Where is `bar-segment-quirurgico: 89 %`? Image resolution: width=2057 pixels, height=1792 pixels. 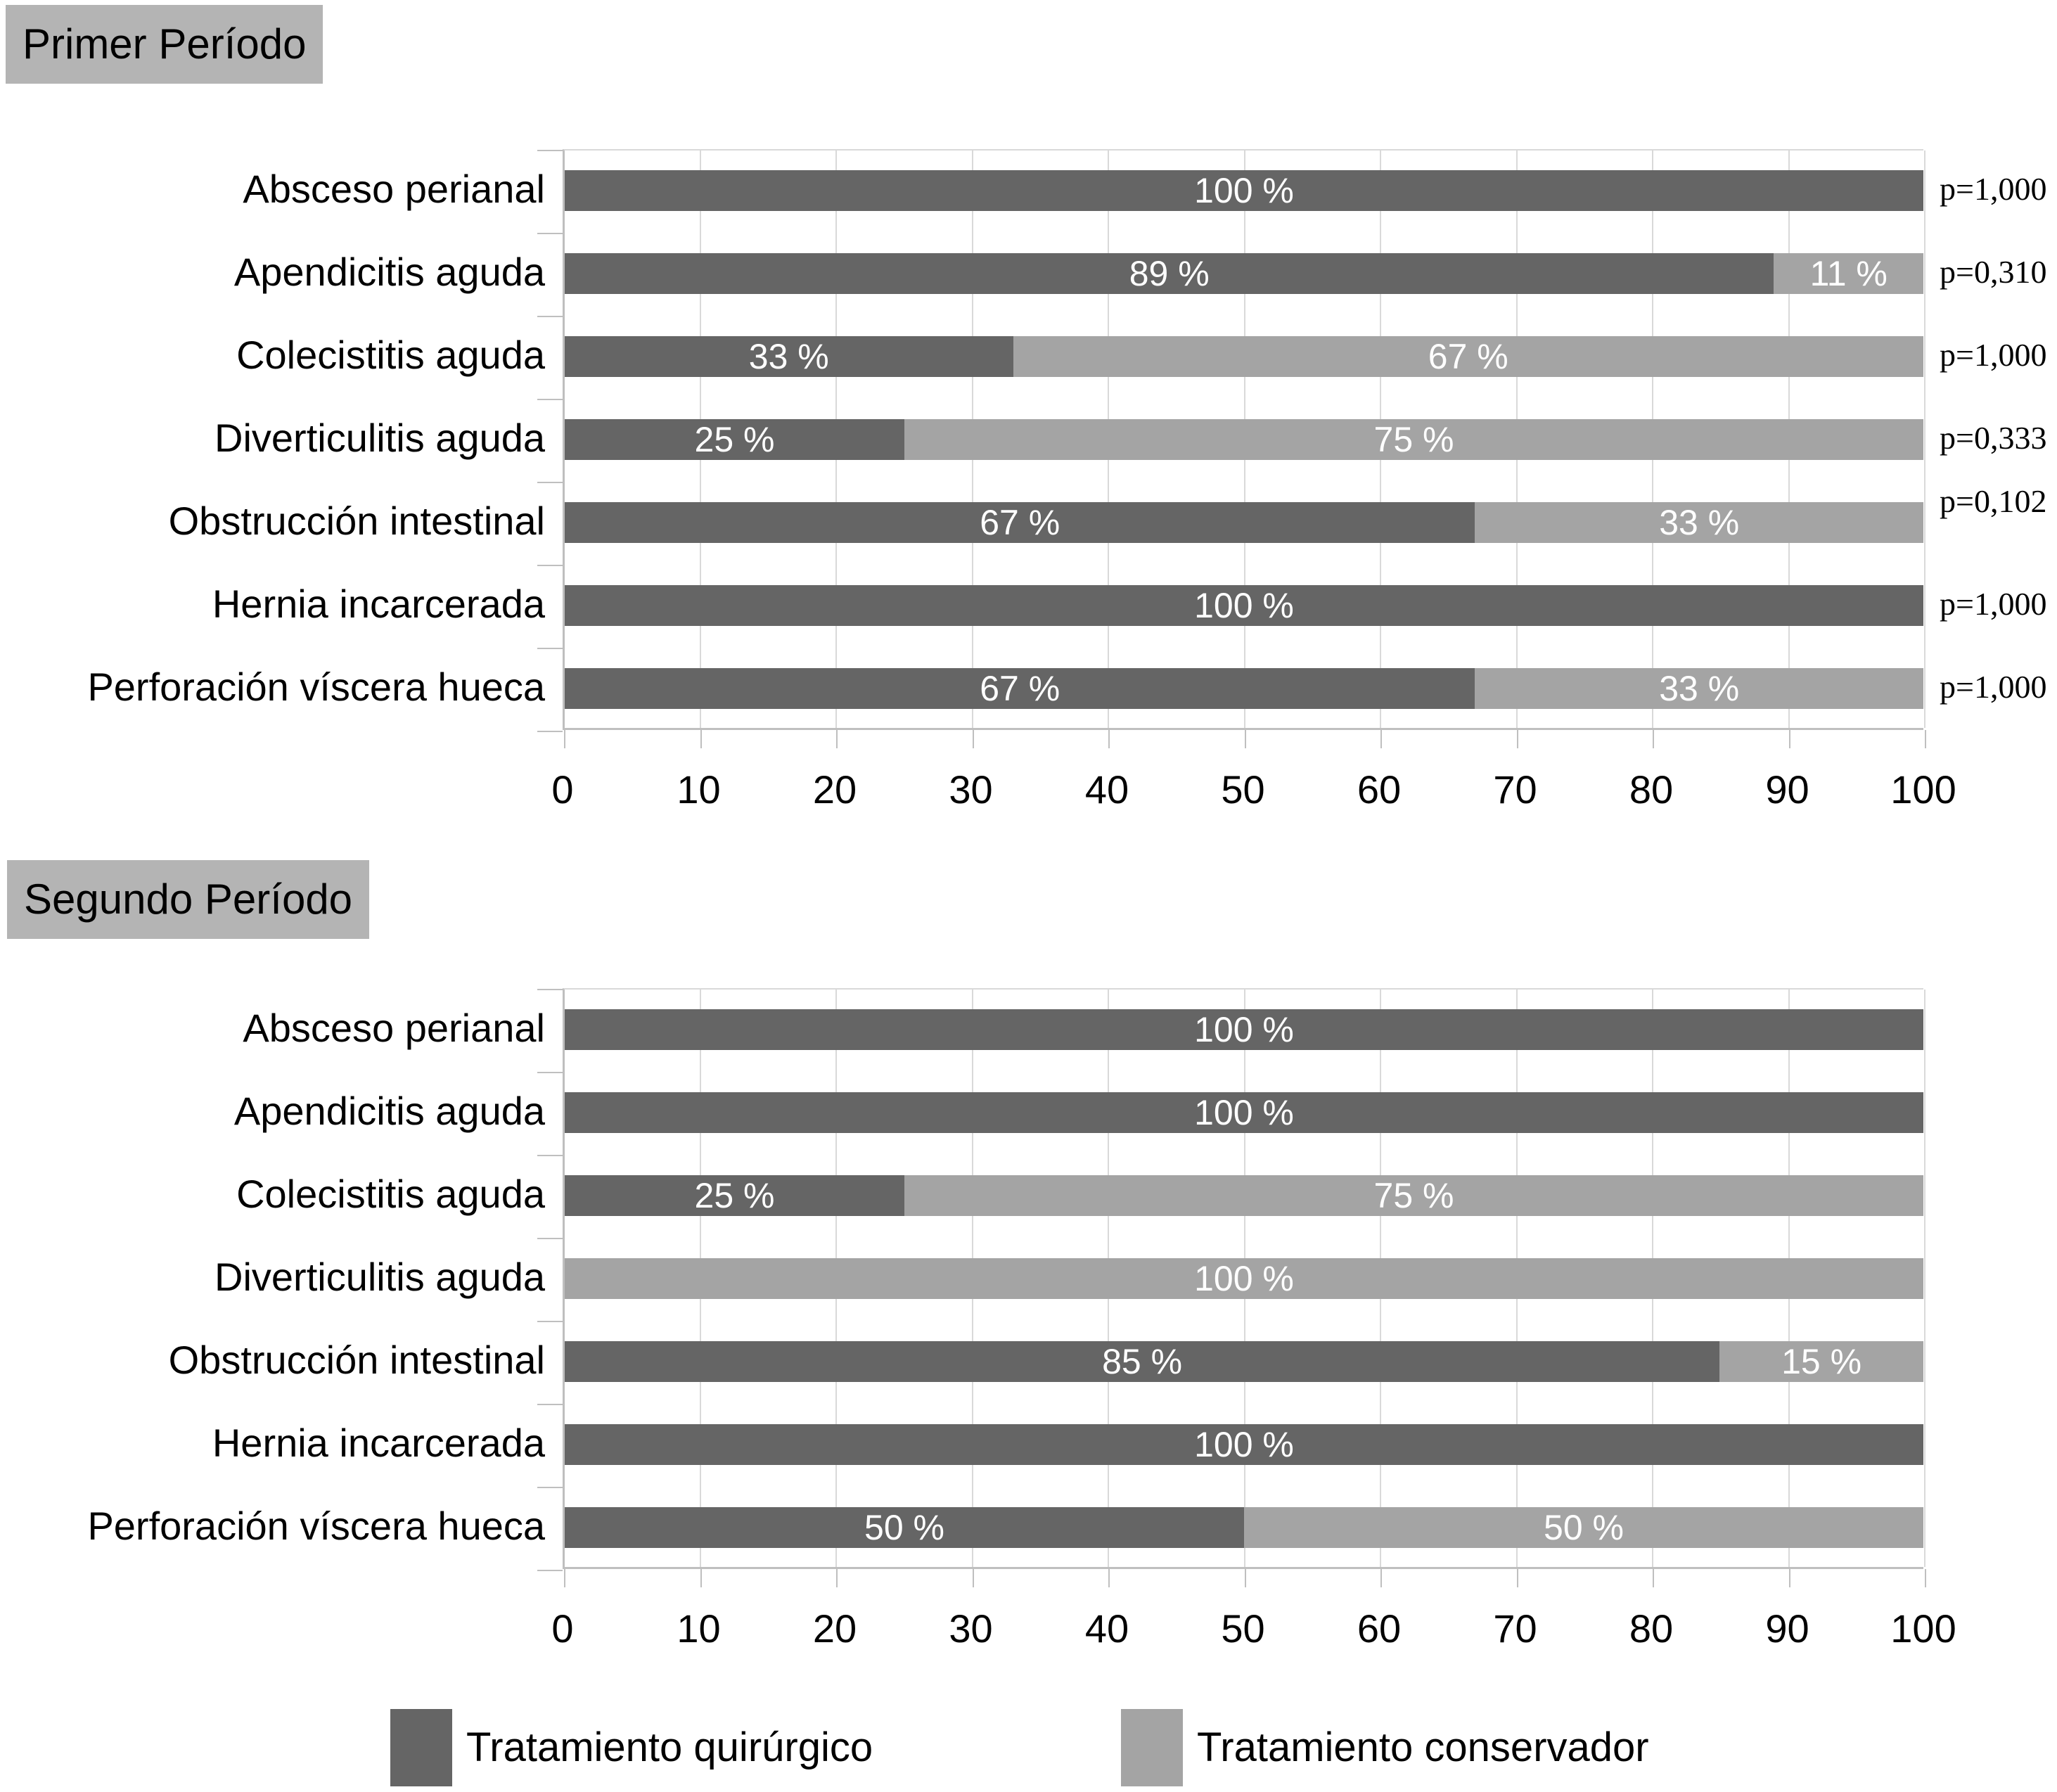 bar-segment-quirurgico: 89 % is located at coordinates (1169, 273).